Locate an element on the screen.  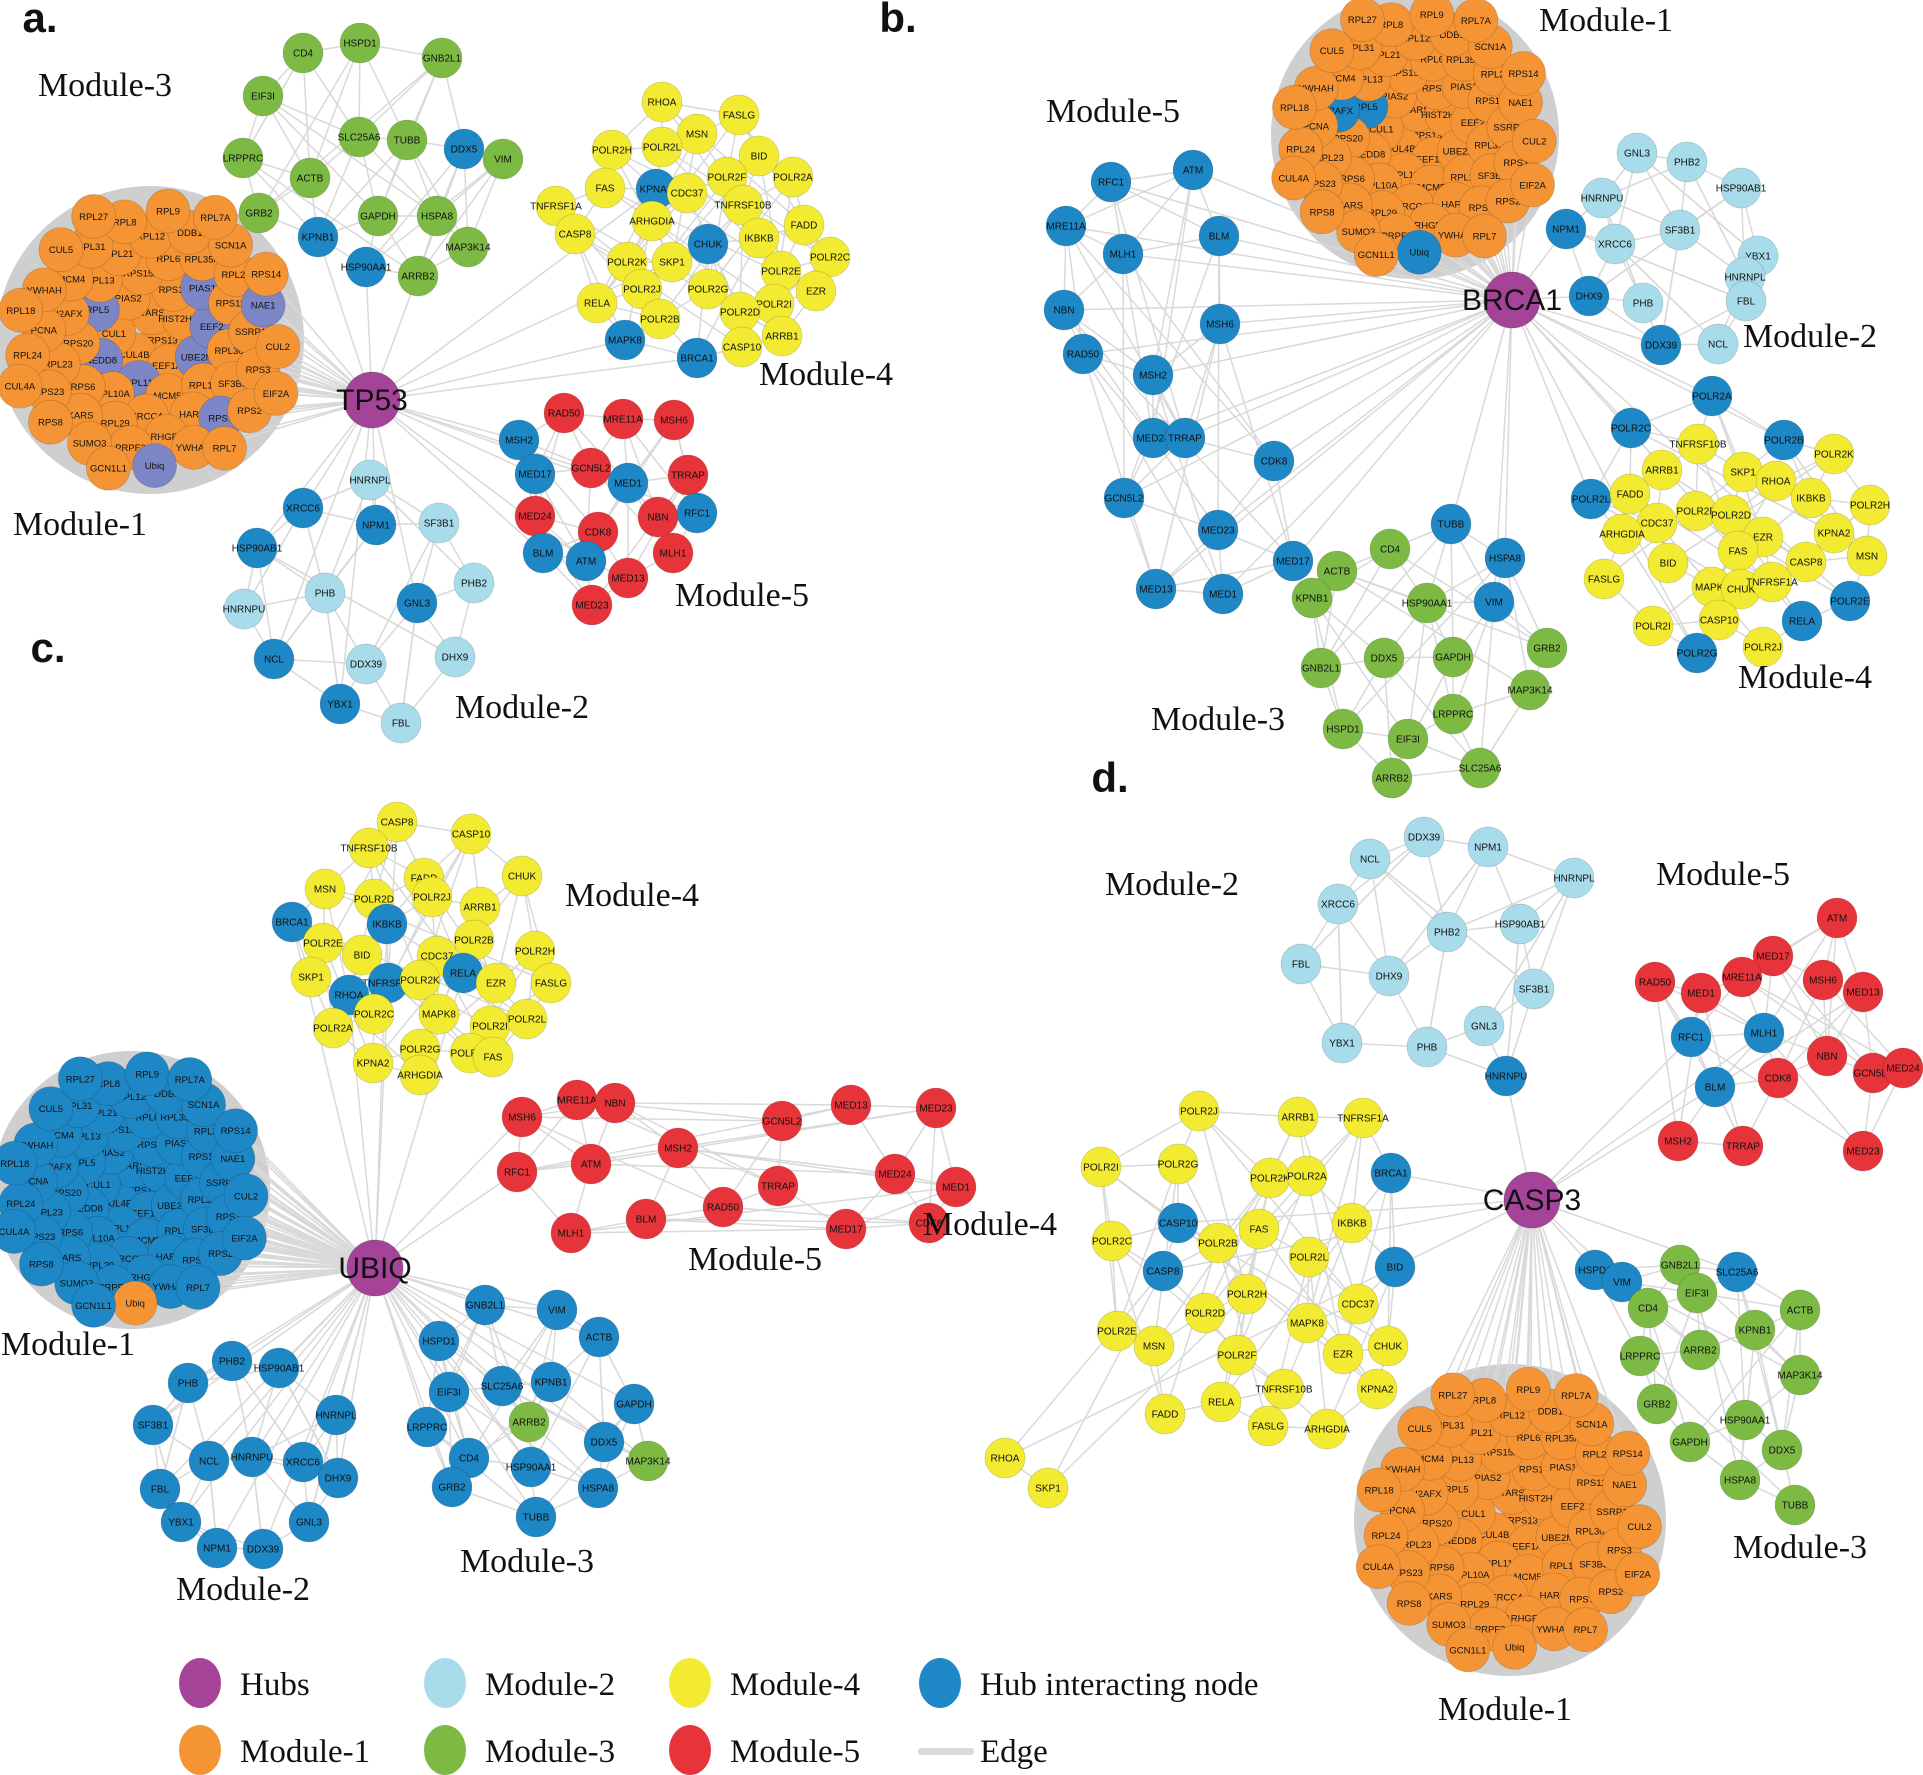
node-c-ARRB2: ARRB2 is located at coordinates (529, 1422).